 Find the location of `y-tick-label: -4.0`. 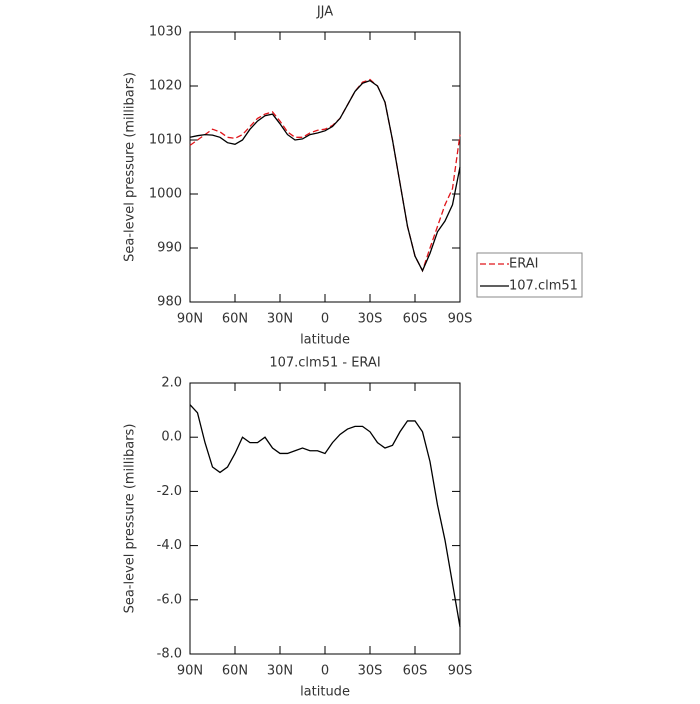

y-tick-label: -4.0 is located at coordinates (169, 545).